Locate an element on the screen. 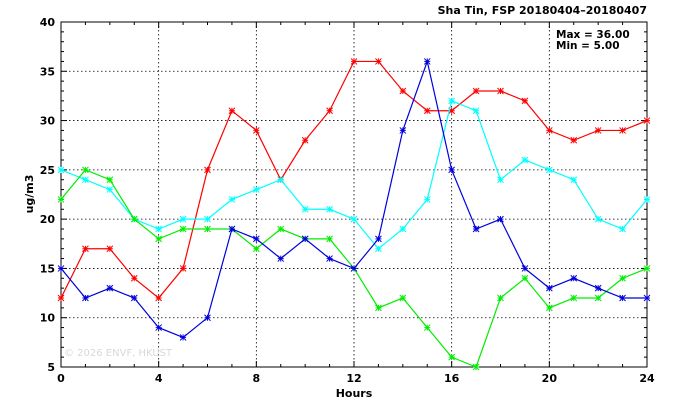 This screenshot has height=409, width=674. min-label: Min = 5.00 is located at coordinates (588, 46).